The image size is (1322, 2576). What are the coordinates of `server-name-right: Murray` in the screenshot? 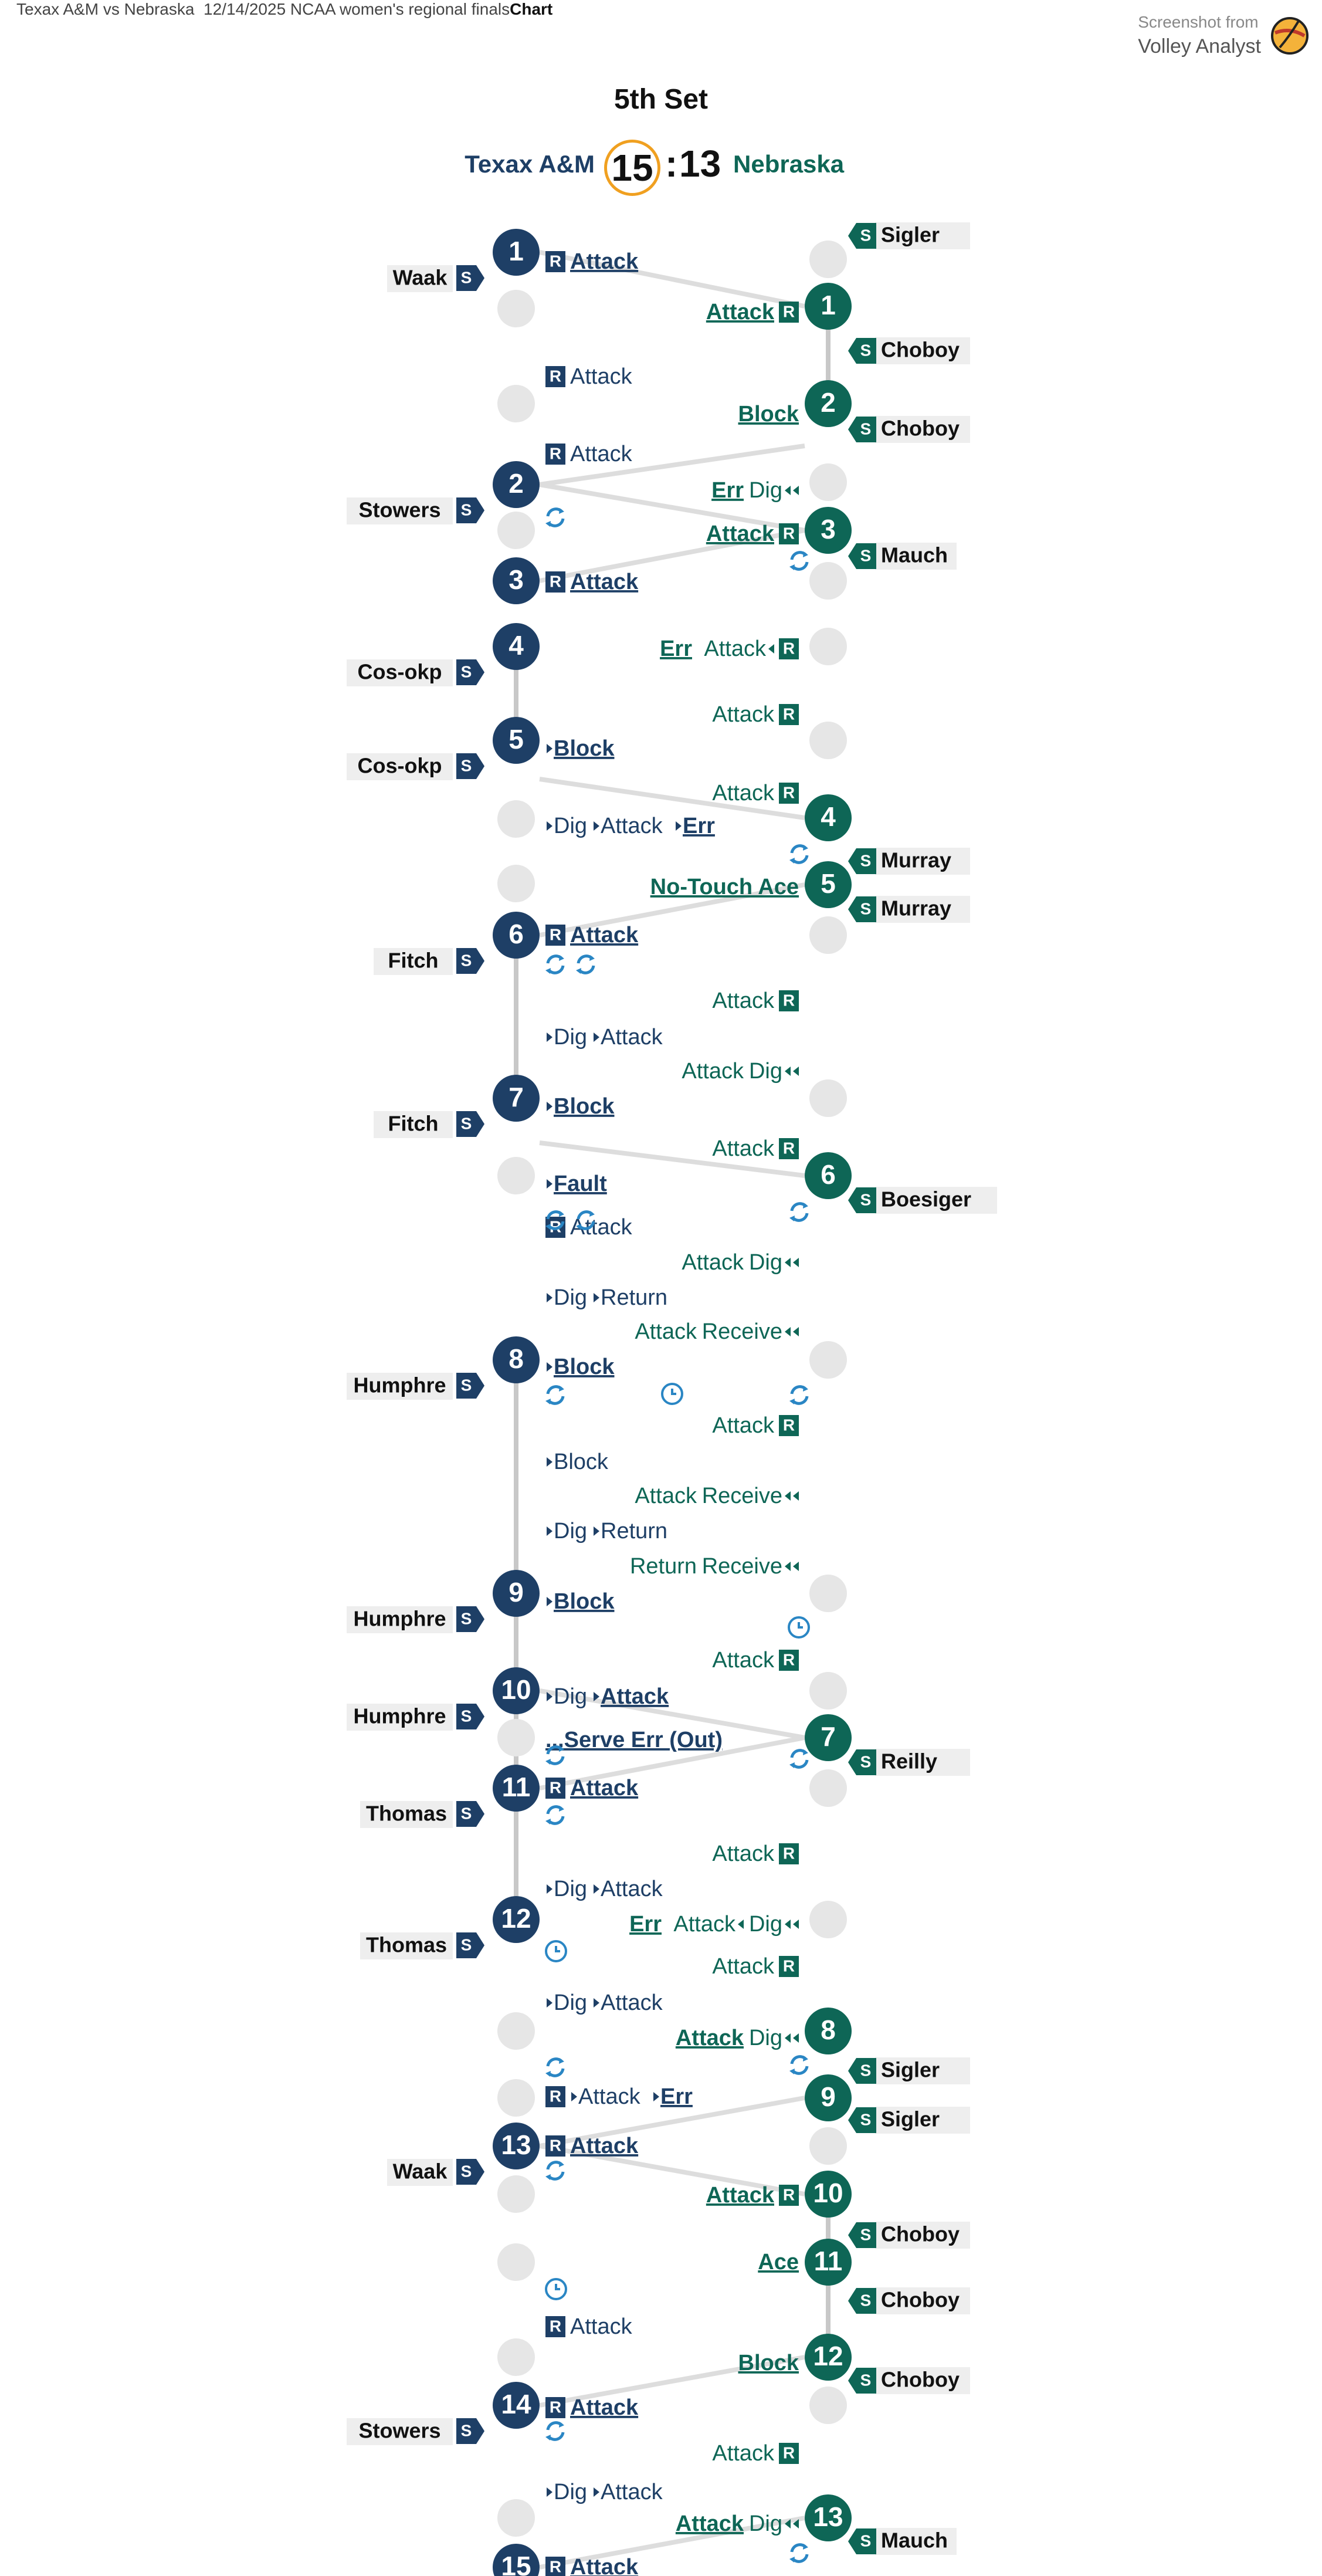 It's located at (916, 860).